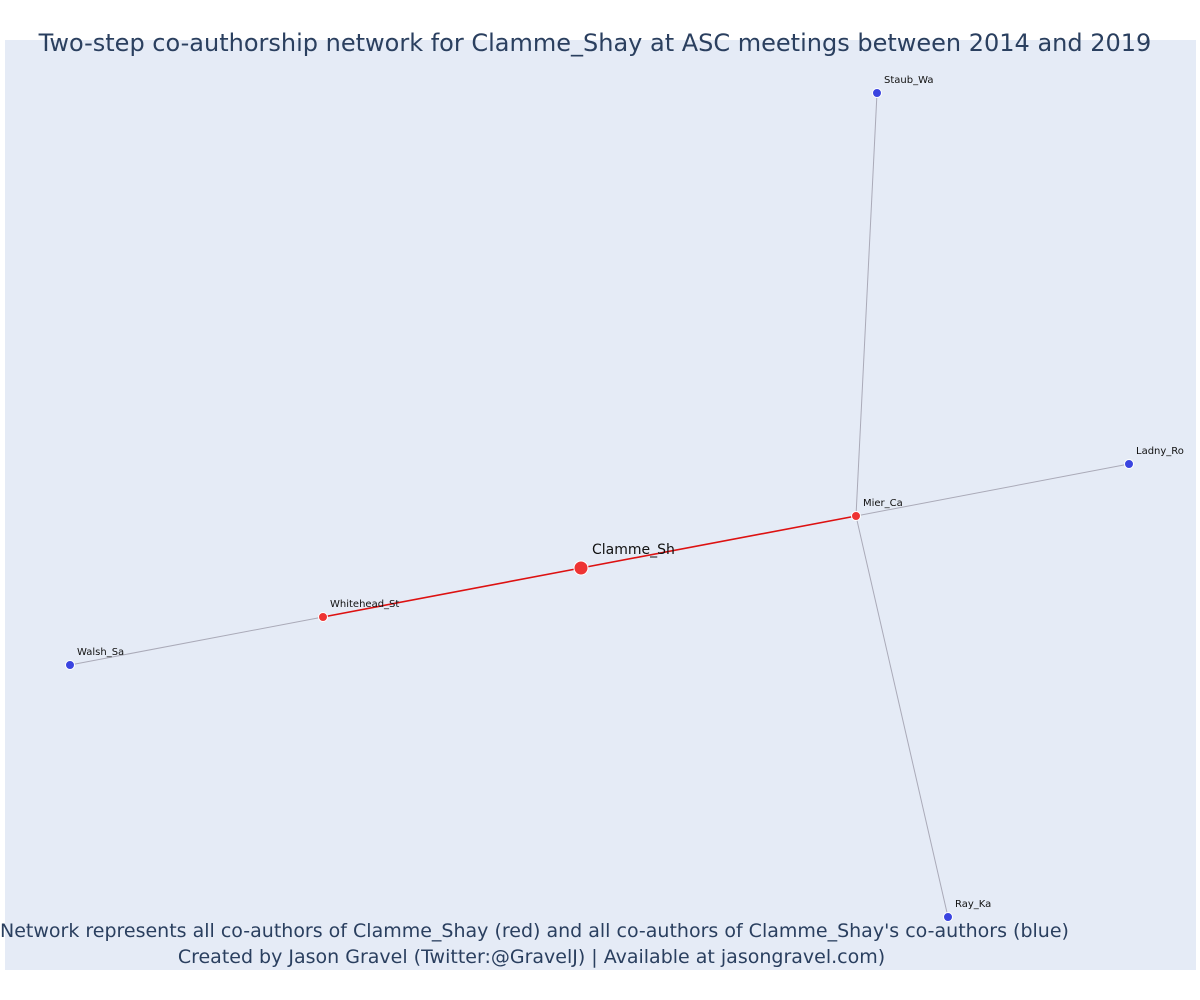 The height and width of the screenshot is (1000, 1200). Describe the element at coordinates (856, 516) in the screenshot. I see `node-mier-ca` at that location.